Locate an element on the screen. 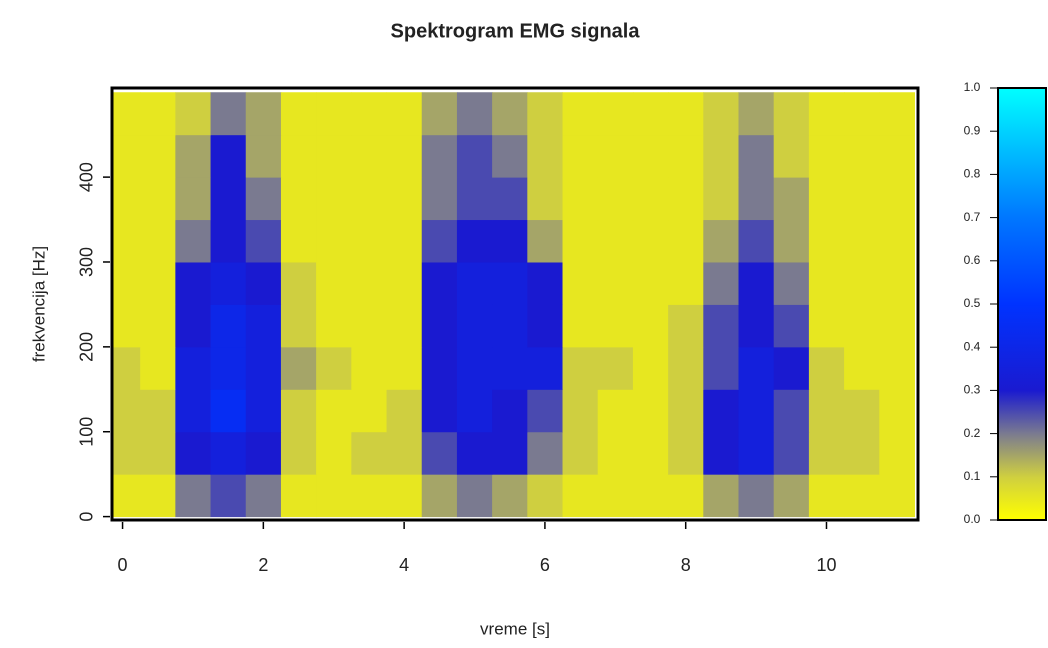 The width and height of the screenshot is (1048, 648). x-axis-label: vreme [s] is located at coordinates (515, 628).